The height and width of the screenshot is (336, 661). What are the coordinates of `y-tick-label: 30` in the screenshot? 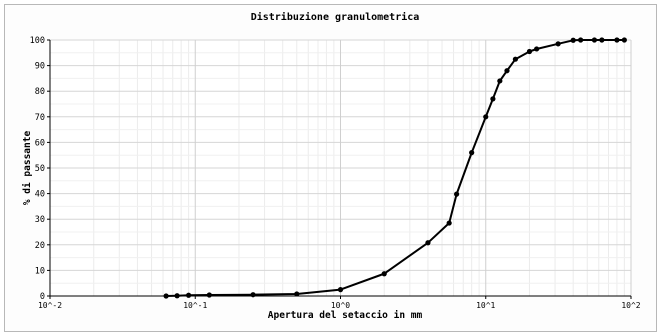 It's located at (40, 220).